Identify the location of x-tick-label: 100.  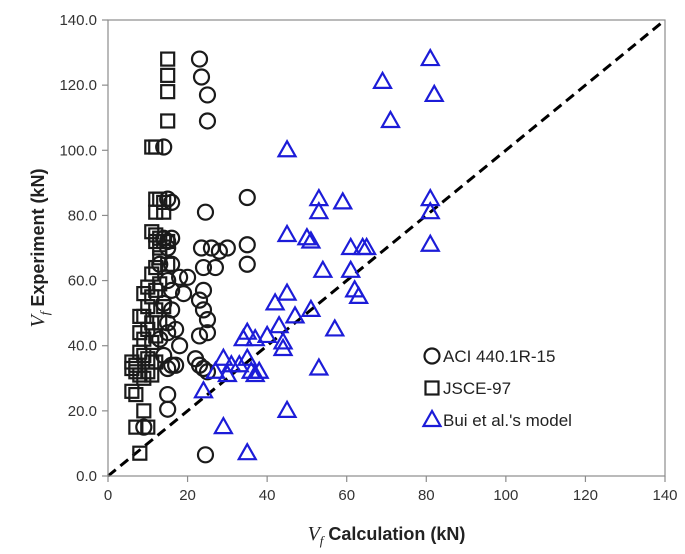
(505, 495).